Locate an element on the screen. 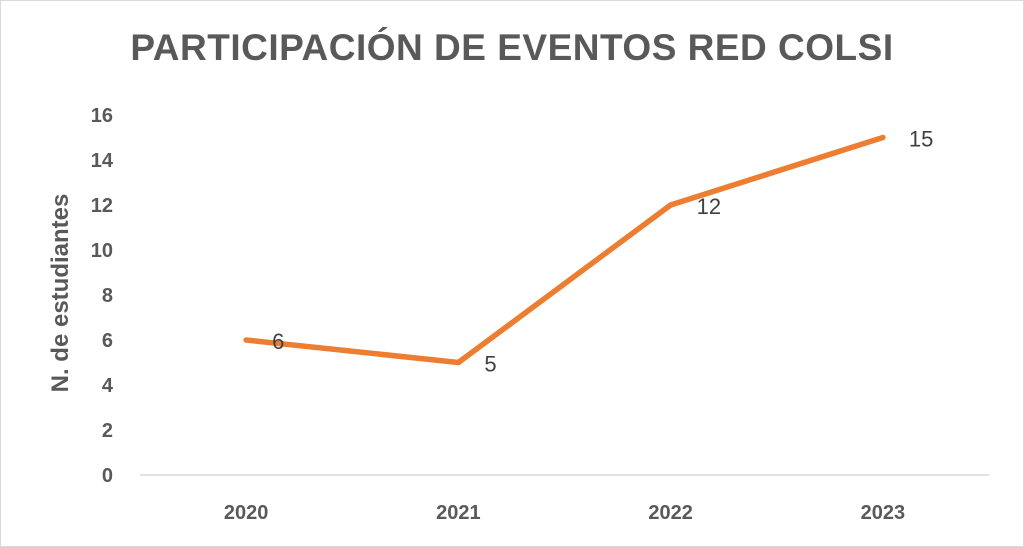 This screenshot has width=1024, height=547. y-tick-label: 2 is located at coordinates (107, 431).